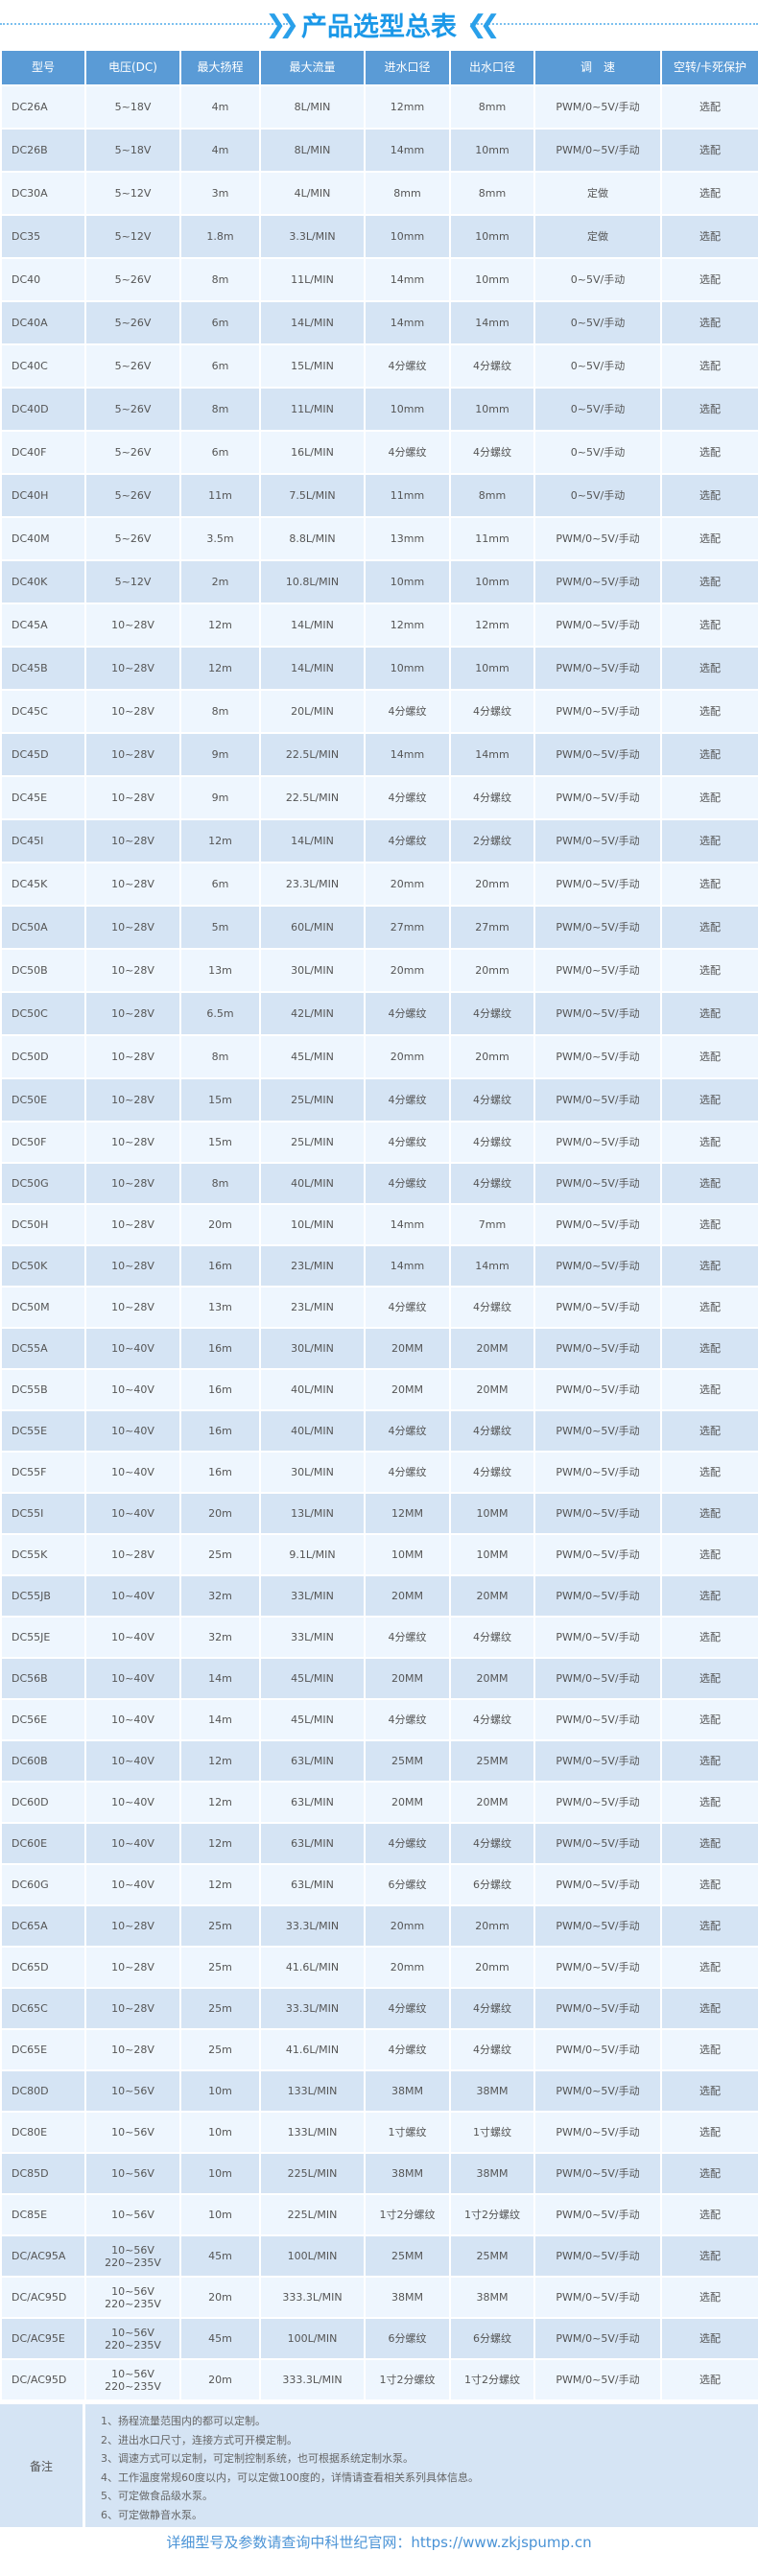 The image size is (758, 2576). I want to click on cell-model: DC60B, so click(43, 1761).